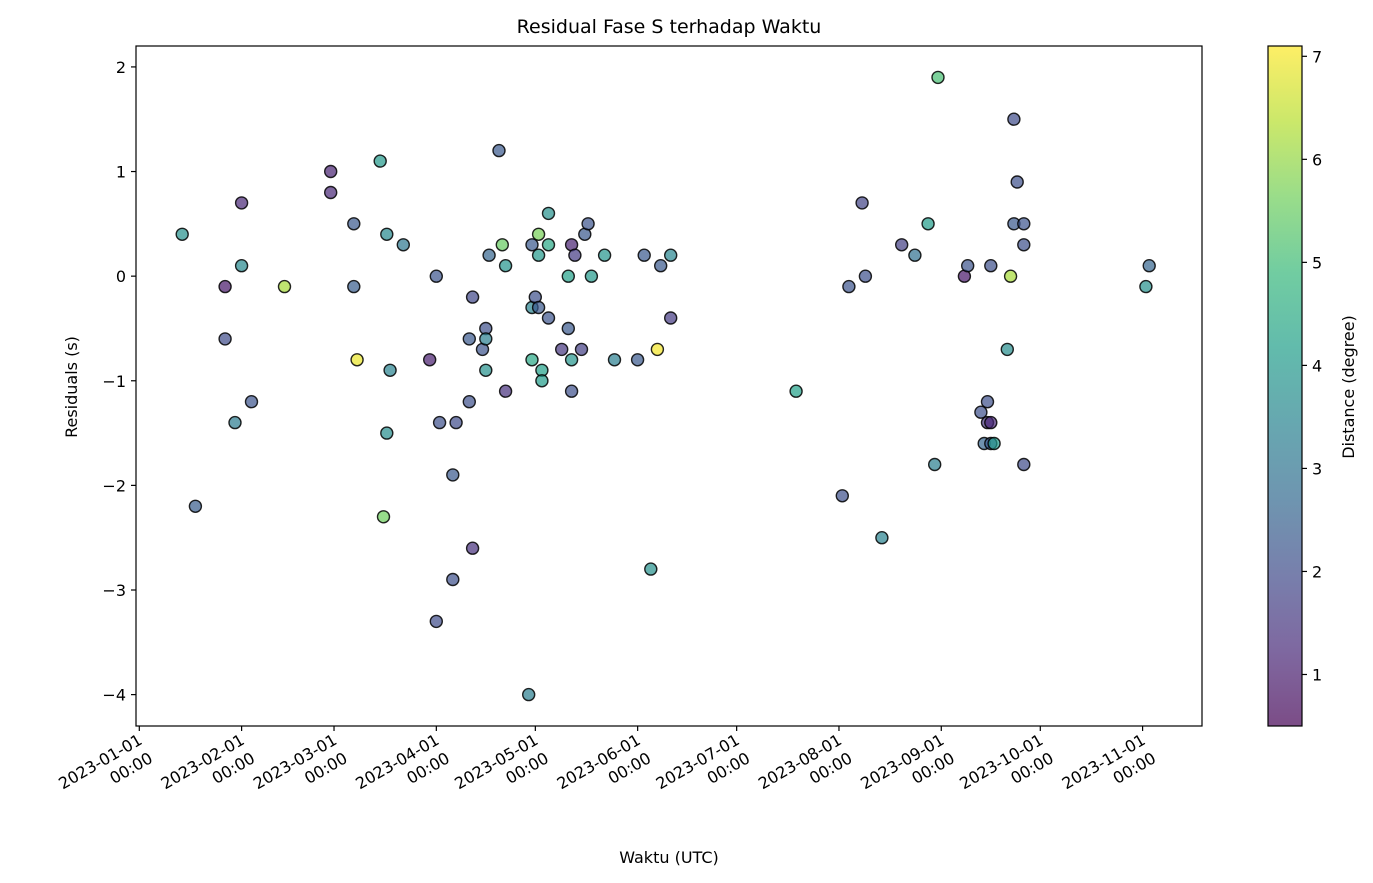  I want to click on y-axis-label: Residuals (s), so click(71, 387).